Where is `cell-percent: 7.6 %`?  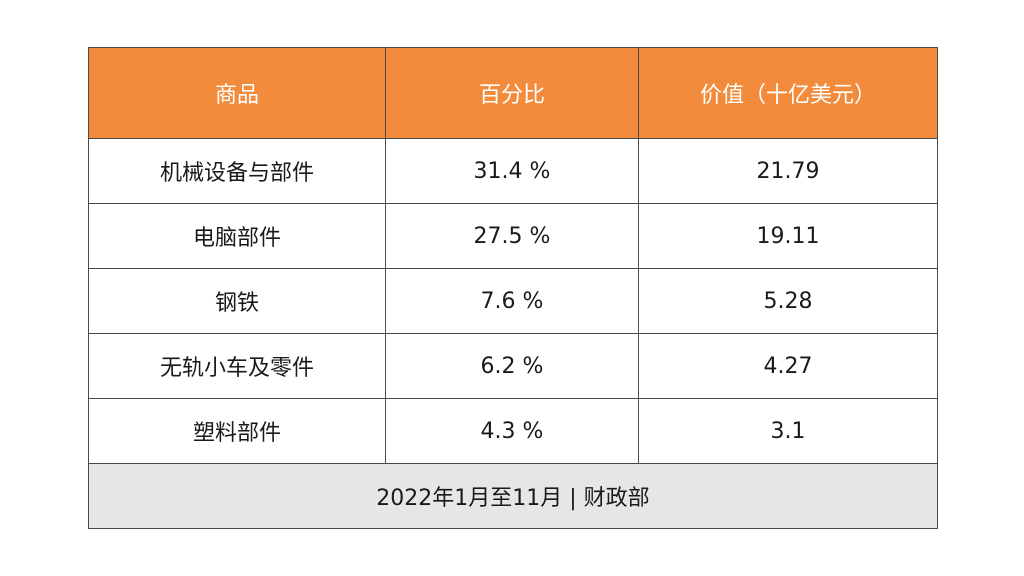
cell-percent: 7.6 % is located at coordinates (512, 301).